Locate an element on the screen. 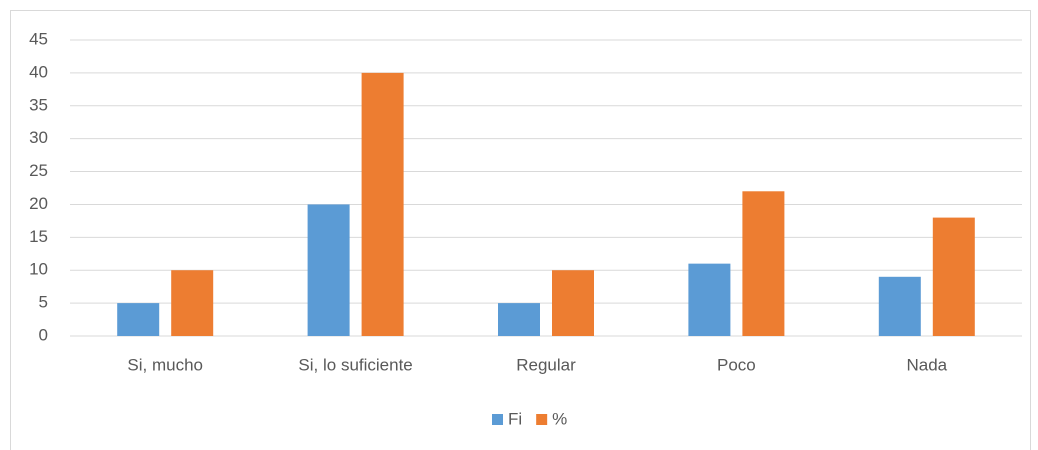  x-tick-label: Si, lo suficiente is located at coordinates (355, 364).